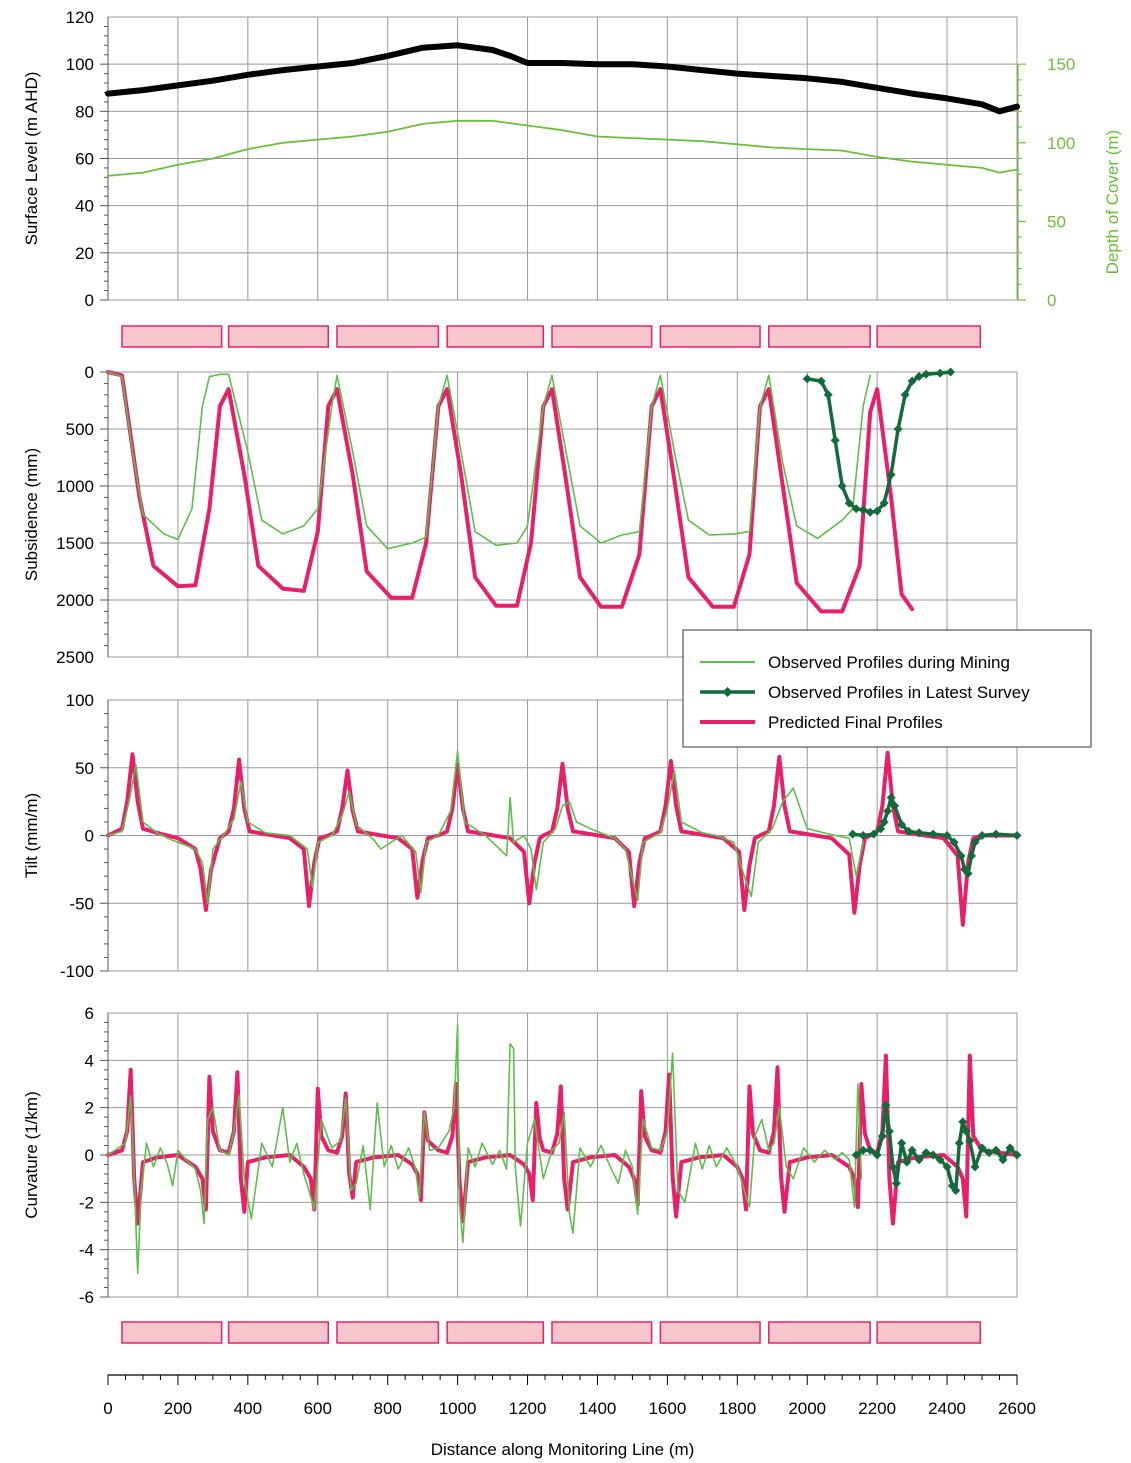 The width and height of the screenshot is (1131, 1463). Describe the element at coordinates (84, 111) in the screenshot. I see `y-tick-label: 80` at that location.